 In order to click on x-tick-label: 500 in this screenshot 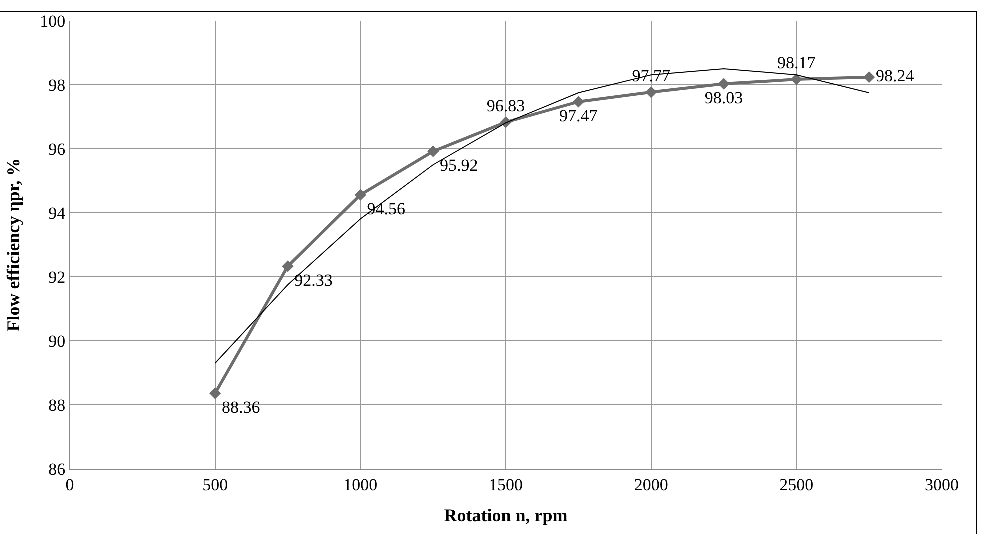, I will do `click(215, 484)`.